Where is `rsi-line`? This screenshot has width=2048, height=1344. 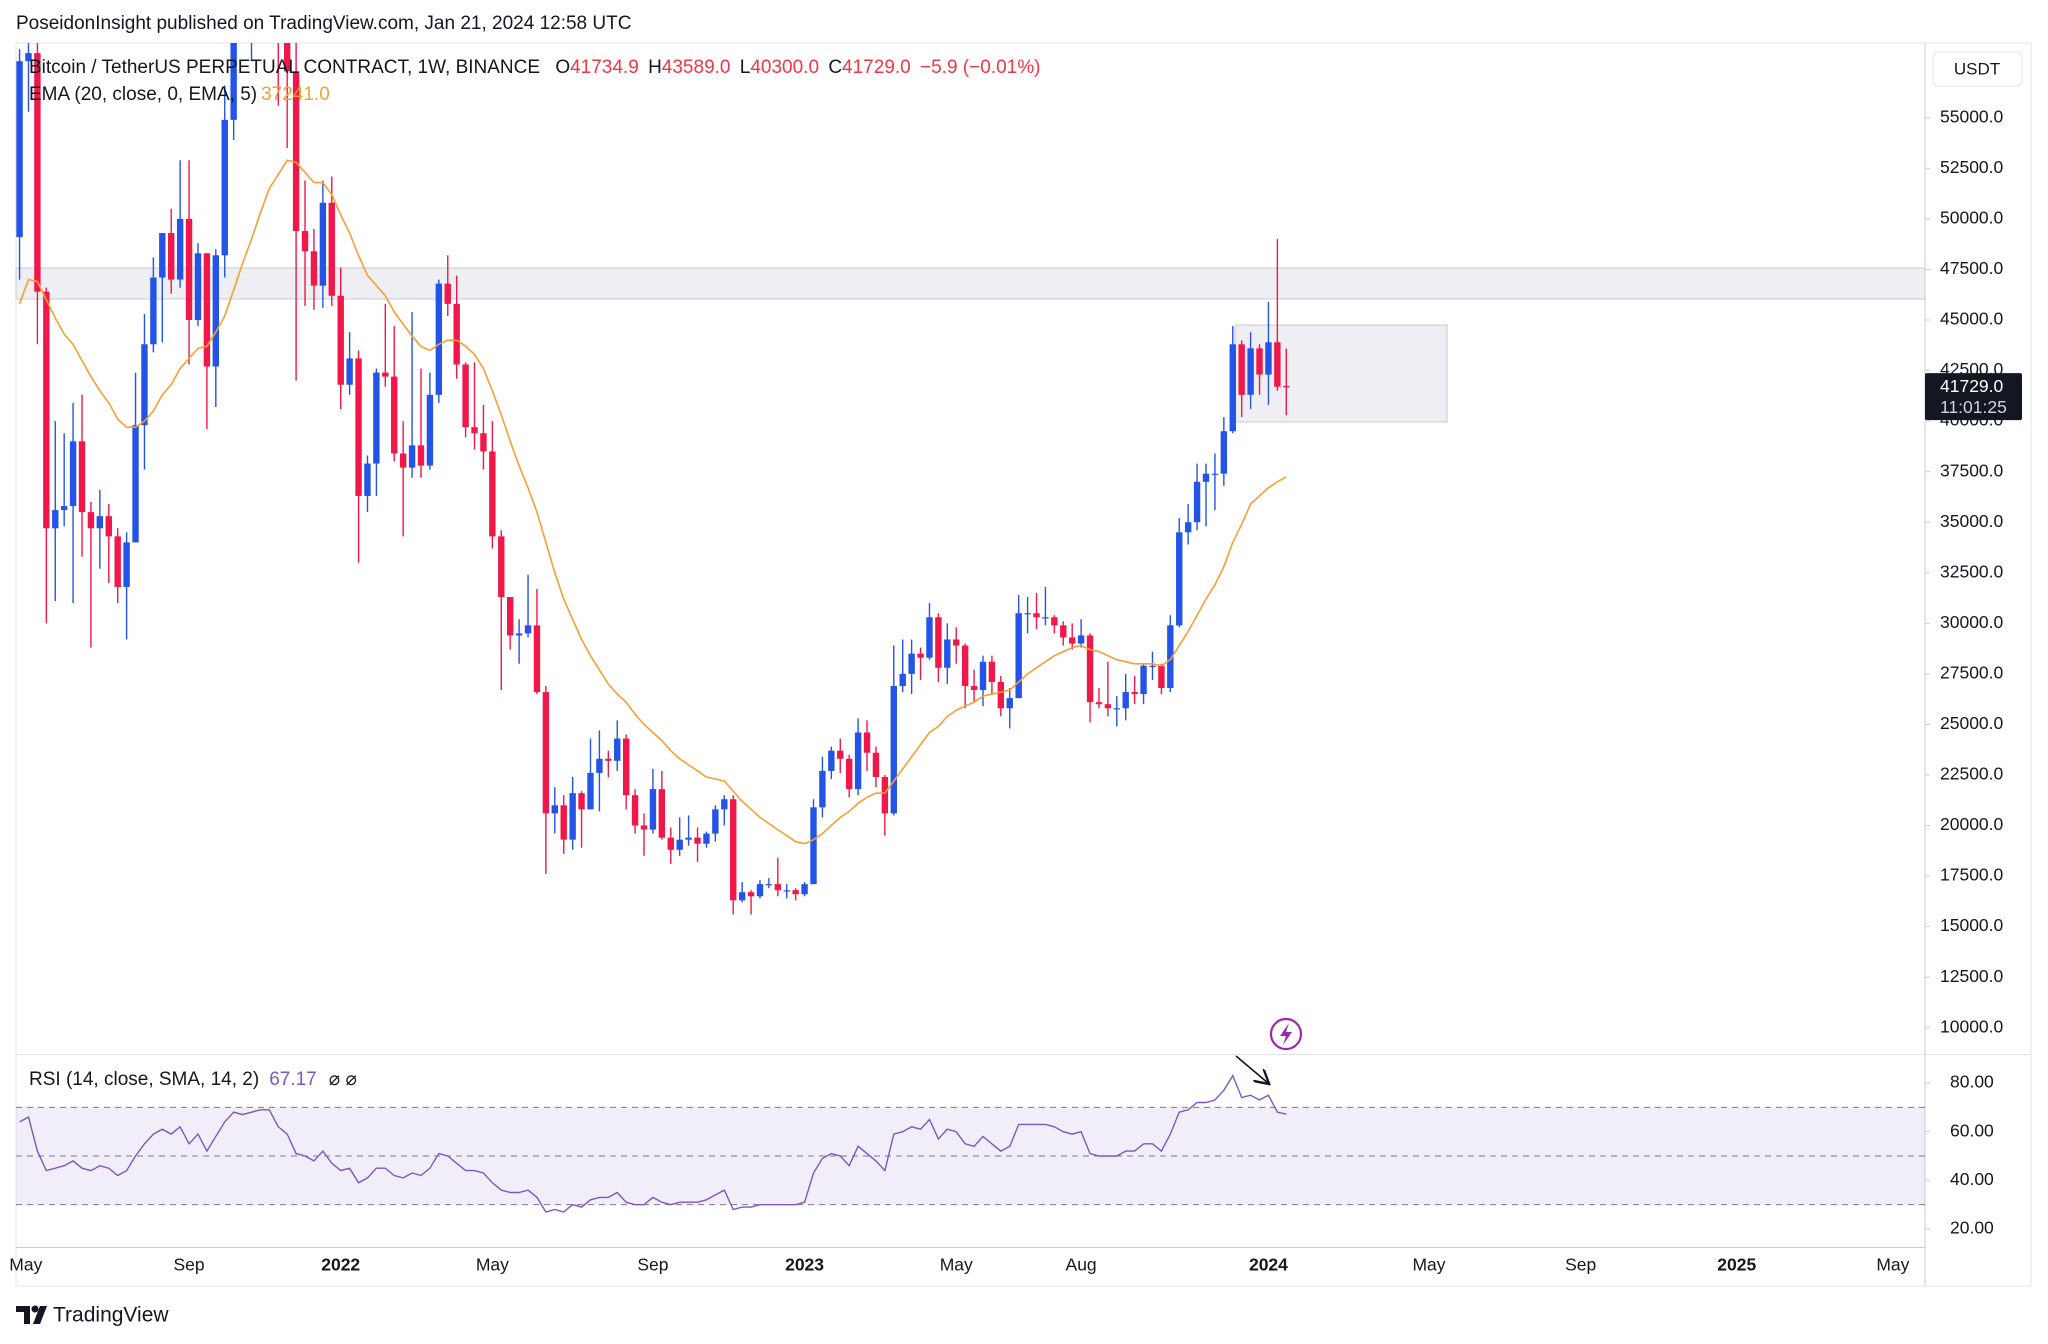
rsi-line is located at coordinates (653, 1143).